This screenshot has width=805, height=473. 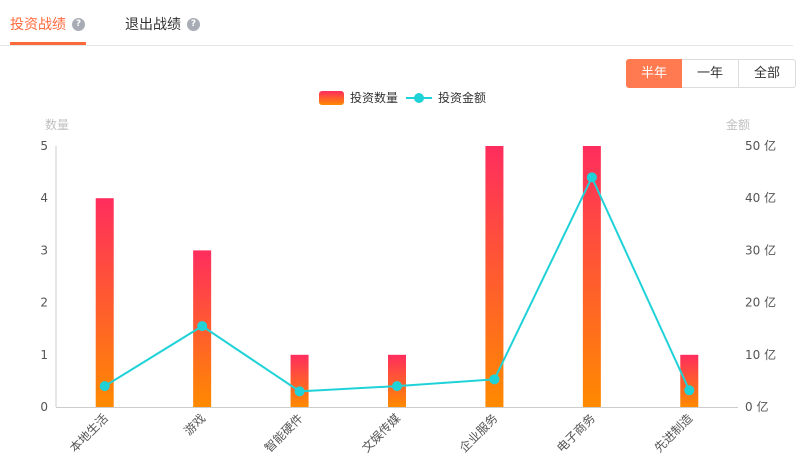 What do you see at coordinates (44, 355) in the screenshot?
I see `y-tick-left: 1` at bounding box center [44, 355].